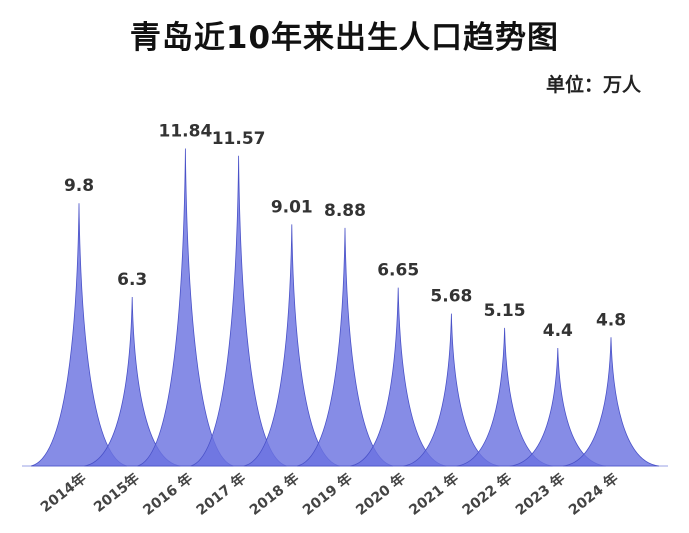 This screenshot has width=689, height=533. What do you see at coordinates (487, 494) in the screenshot?
I see `category-label-8: 2022 年` at bounding box center [487, 494].